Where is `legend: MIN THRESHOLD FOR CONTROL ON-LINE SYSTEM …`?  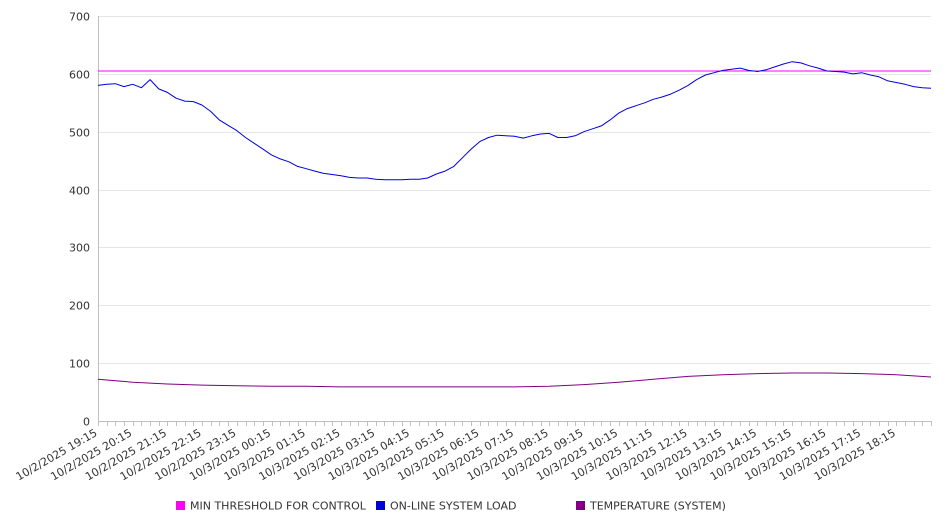 legend: MIN THRESHOLD FOR CONTROL ON-LINE SYSTEM … is located at coordinates (451, 506).